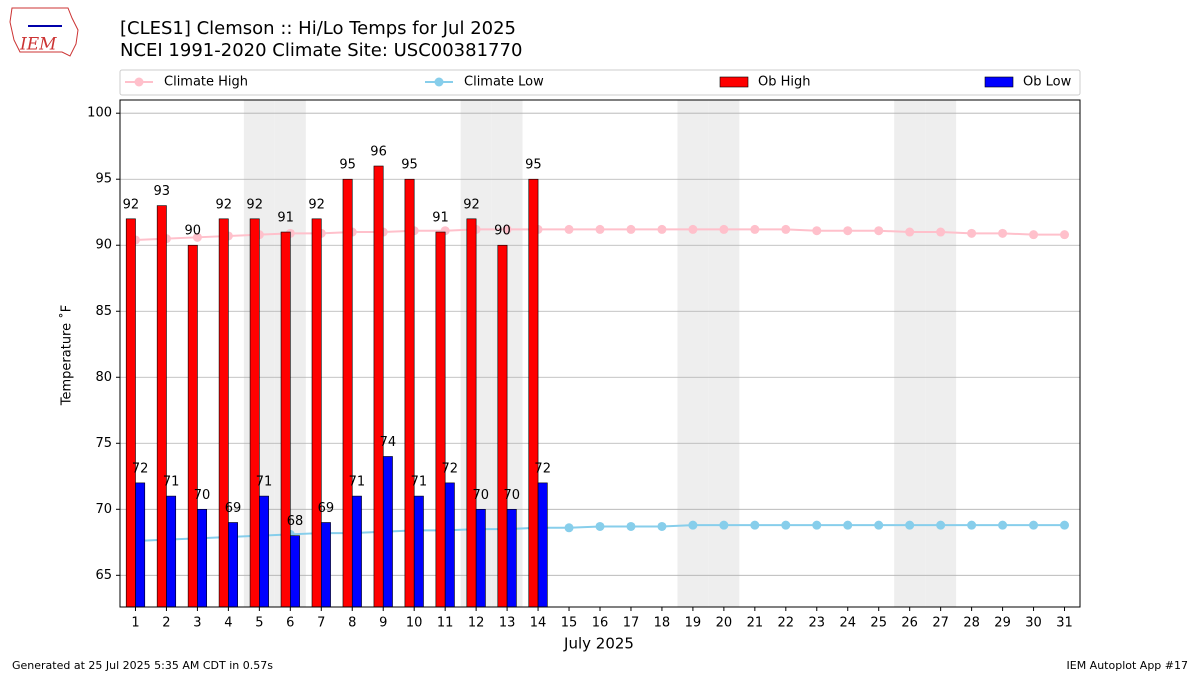 This screenshot has width=1200, height=675. What do you see at coordinates (295, 521) in the screenshot?
I see `data-label: 68` at bounding box center [295, 521].